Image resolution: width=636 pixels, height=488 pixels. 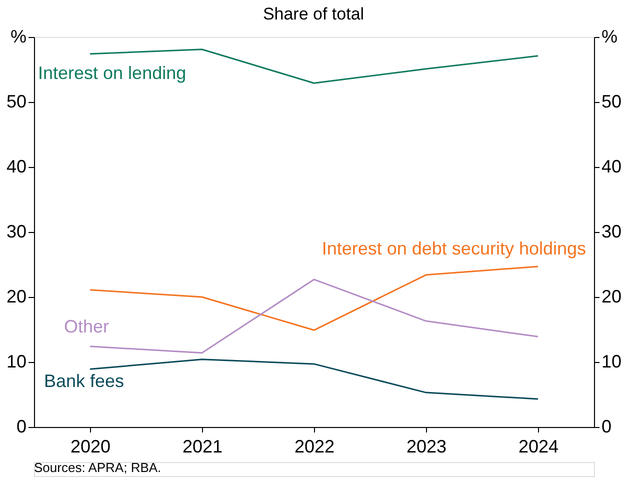 What do you see at coordinates (454, 248) in the screenshot?
I see `series-label: Interest on debt security holdings` at bounding box center [454, 248].